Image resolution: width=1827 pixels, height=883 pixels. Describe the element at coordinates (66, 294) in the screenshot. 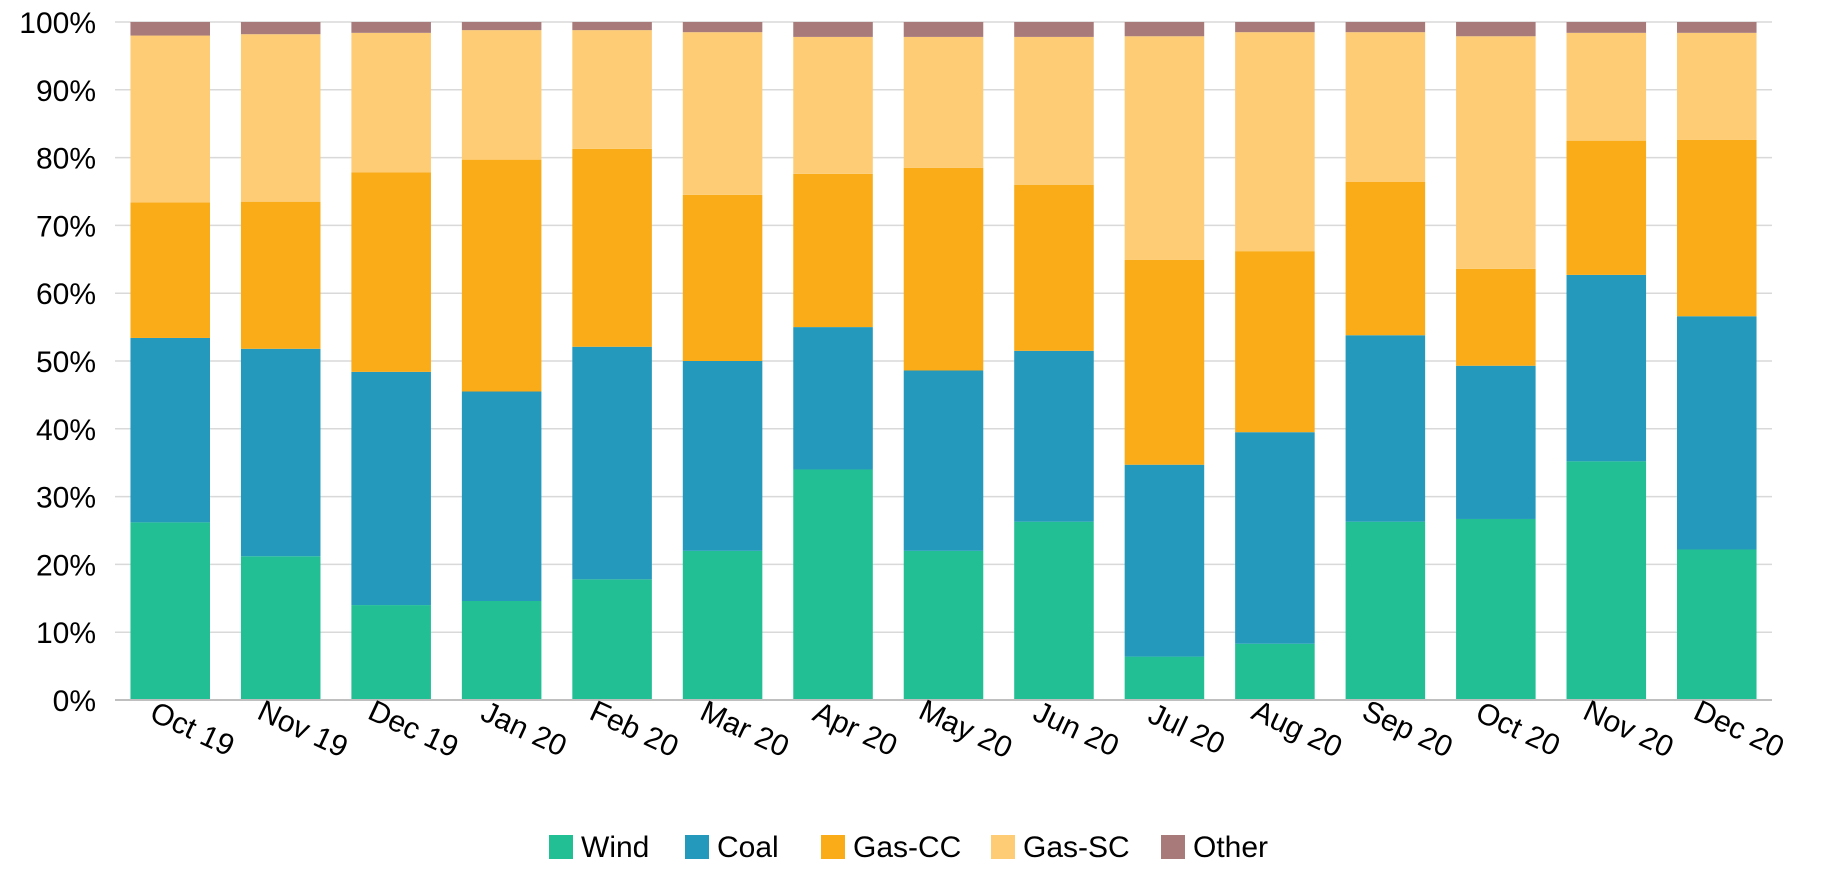

I see `y-tick-label: 60%` at that location.